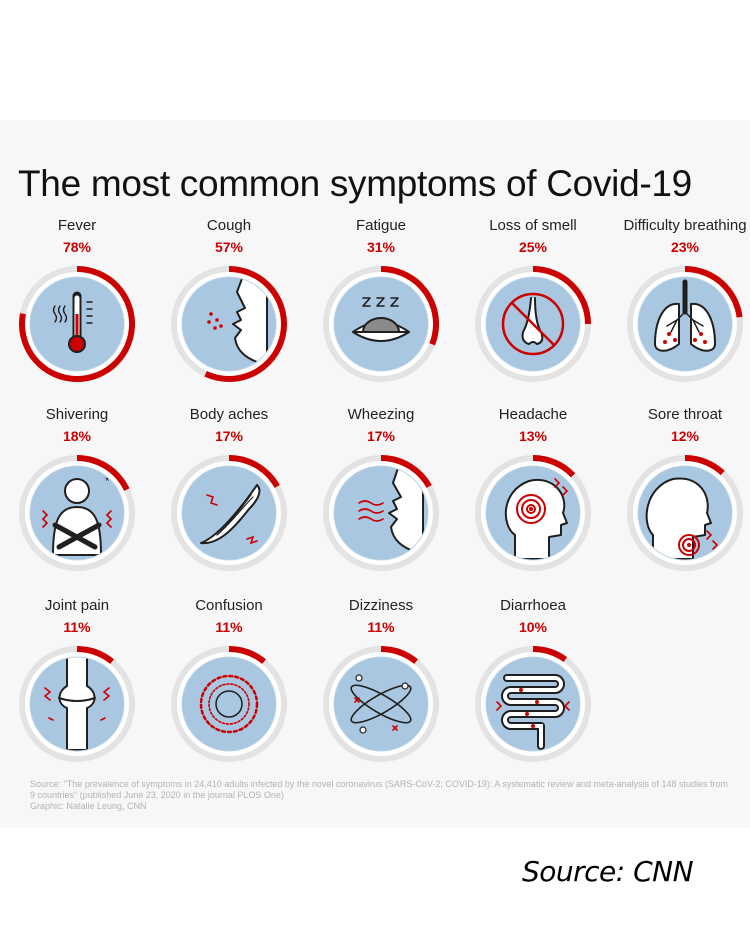 This screenshot has width=750, height=938. What do you see at coordinates (685, 247) in the screenshot?
I see `symptom-percent: 23%` at bounding box center [685, 247].